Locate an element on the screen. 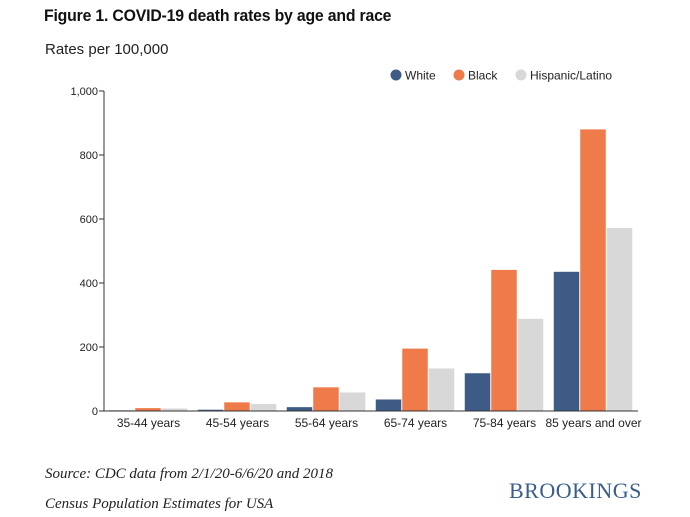  x-tick-label: 55-64 years is located at coordinates (326, 423).